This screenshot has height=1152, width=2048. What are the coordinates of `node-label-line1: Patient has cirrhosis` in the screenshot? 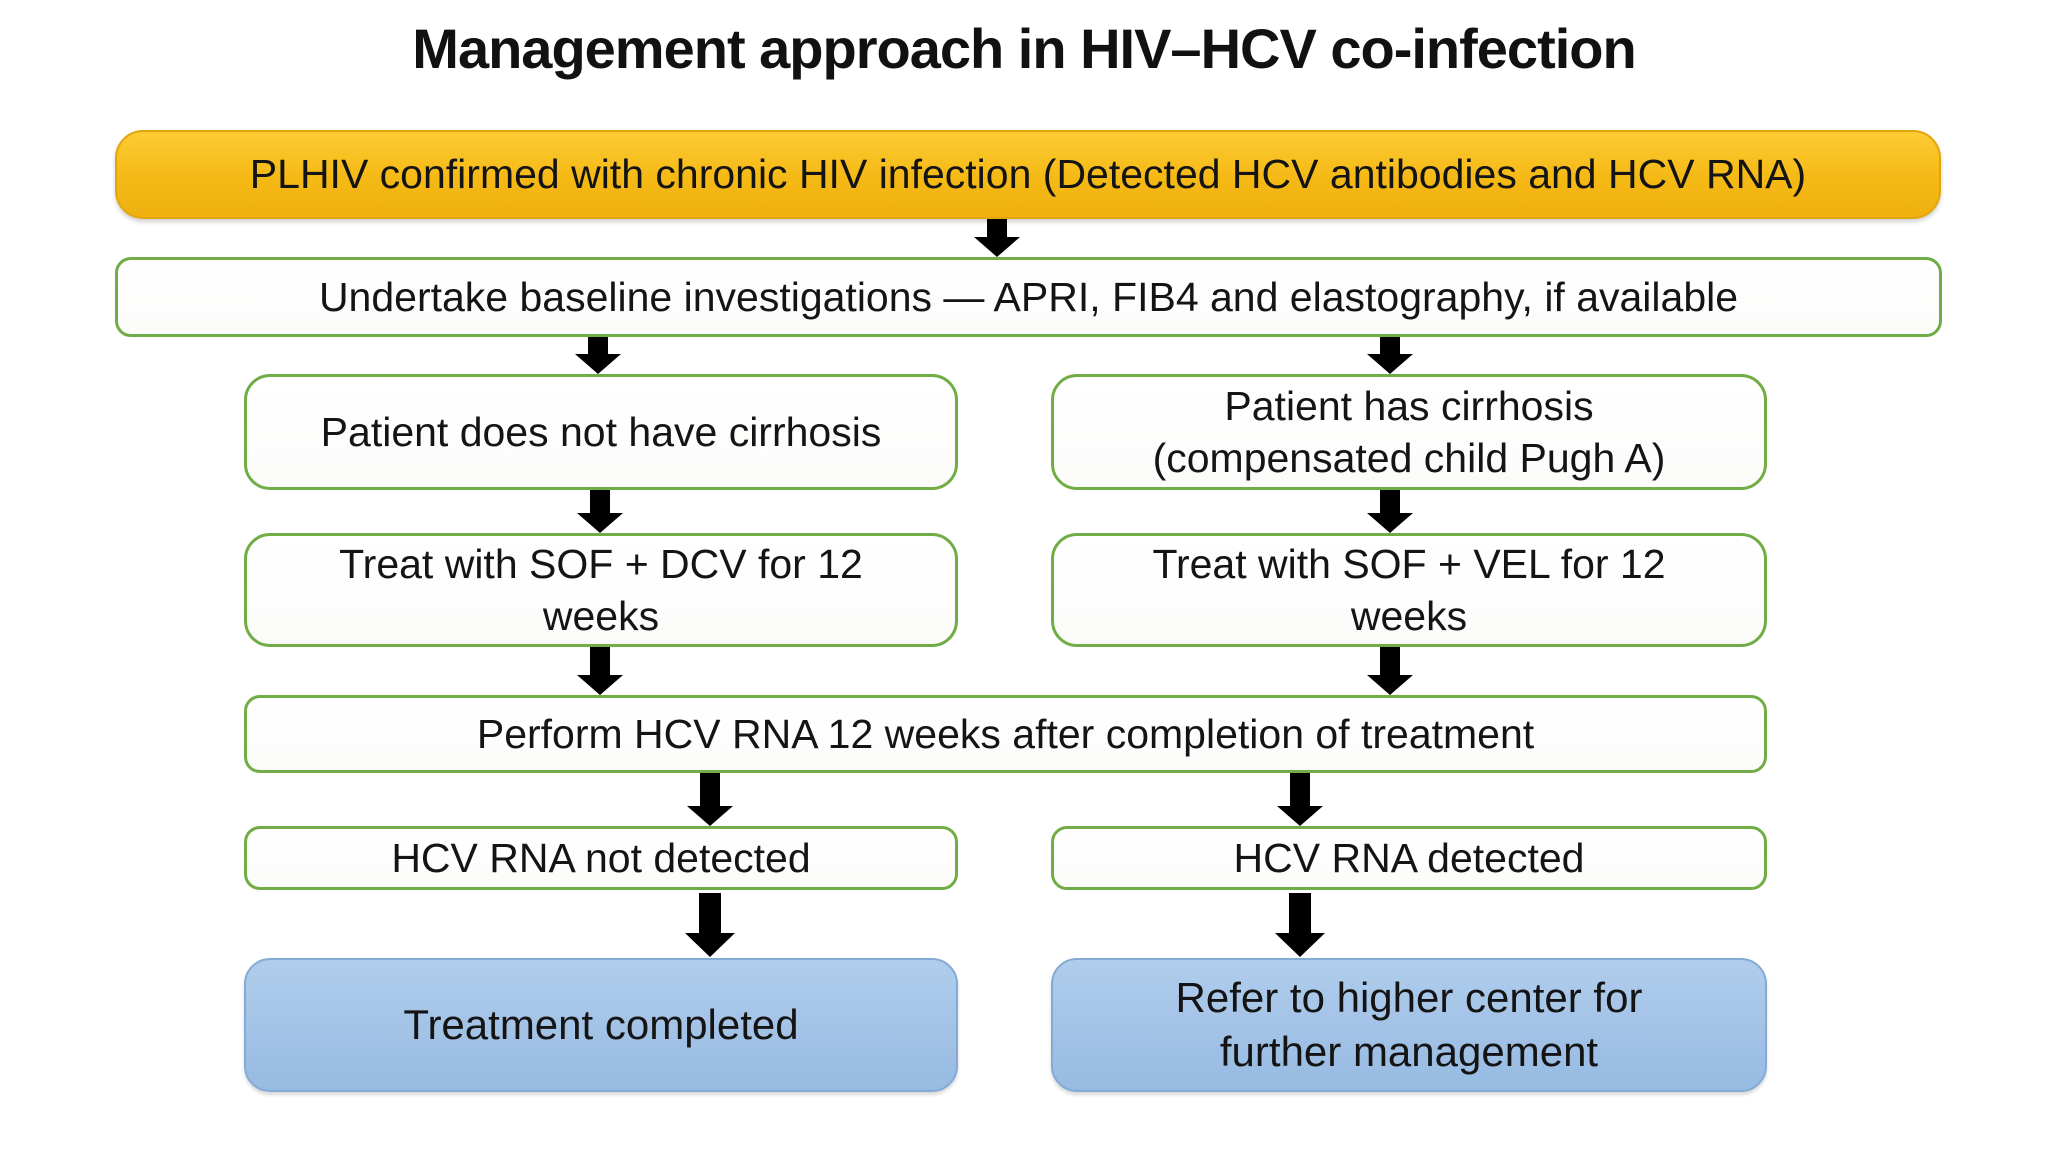 It's located at (1409, 405).